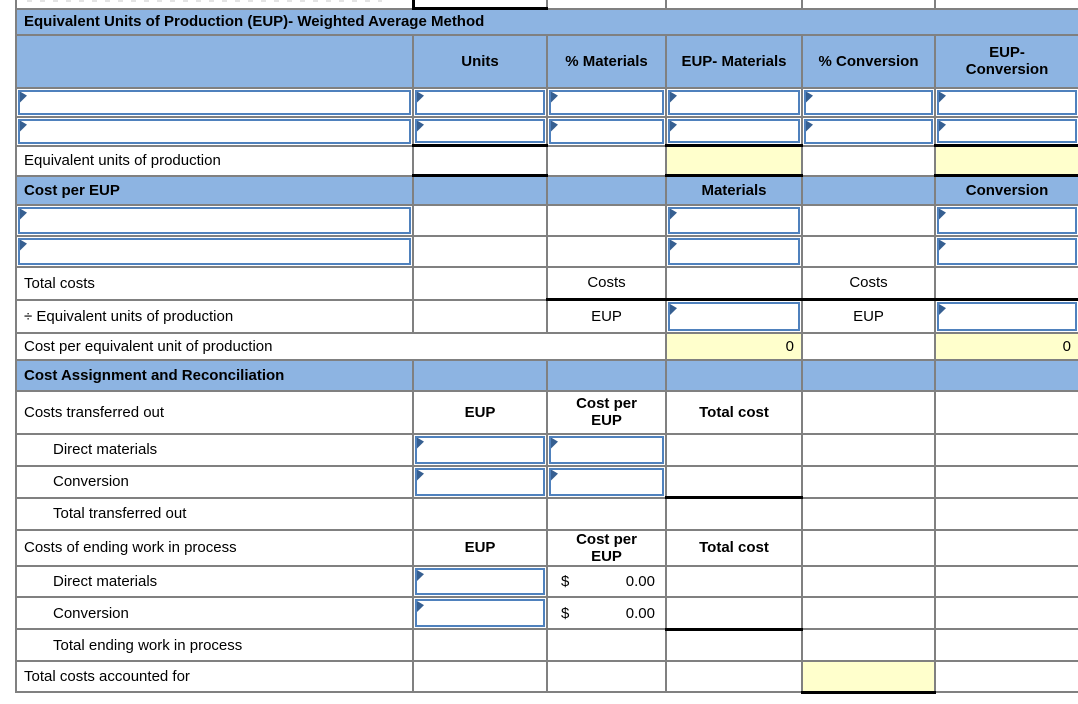  What do you see at coordinates (606, 449) in the screenshot?
I see `transferred-dm-cpe-input` at bounding box center [606, 449].